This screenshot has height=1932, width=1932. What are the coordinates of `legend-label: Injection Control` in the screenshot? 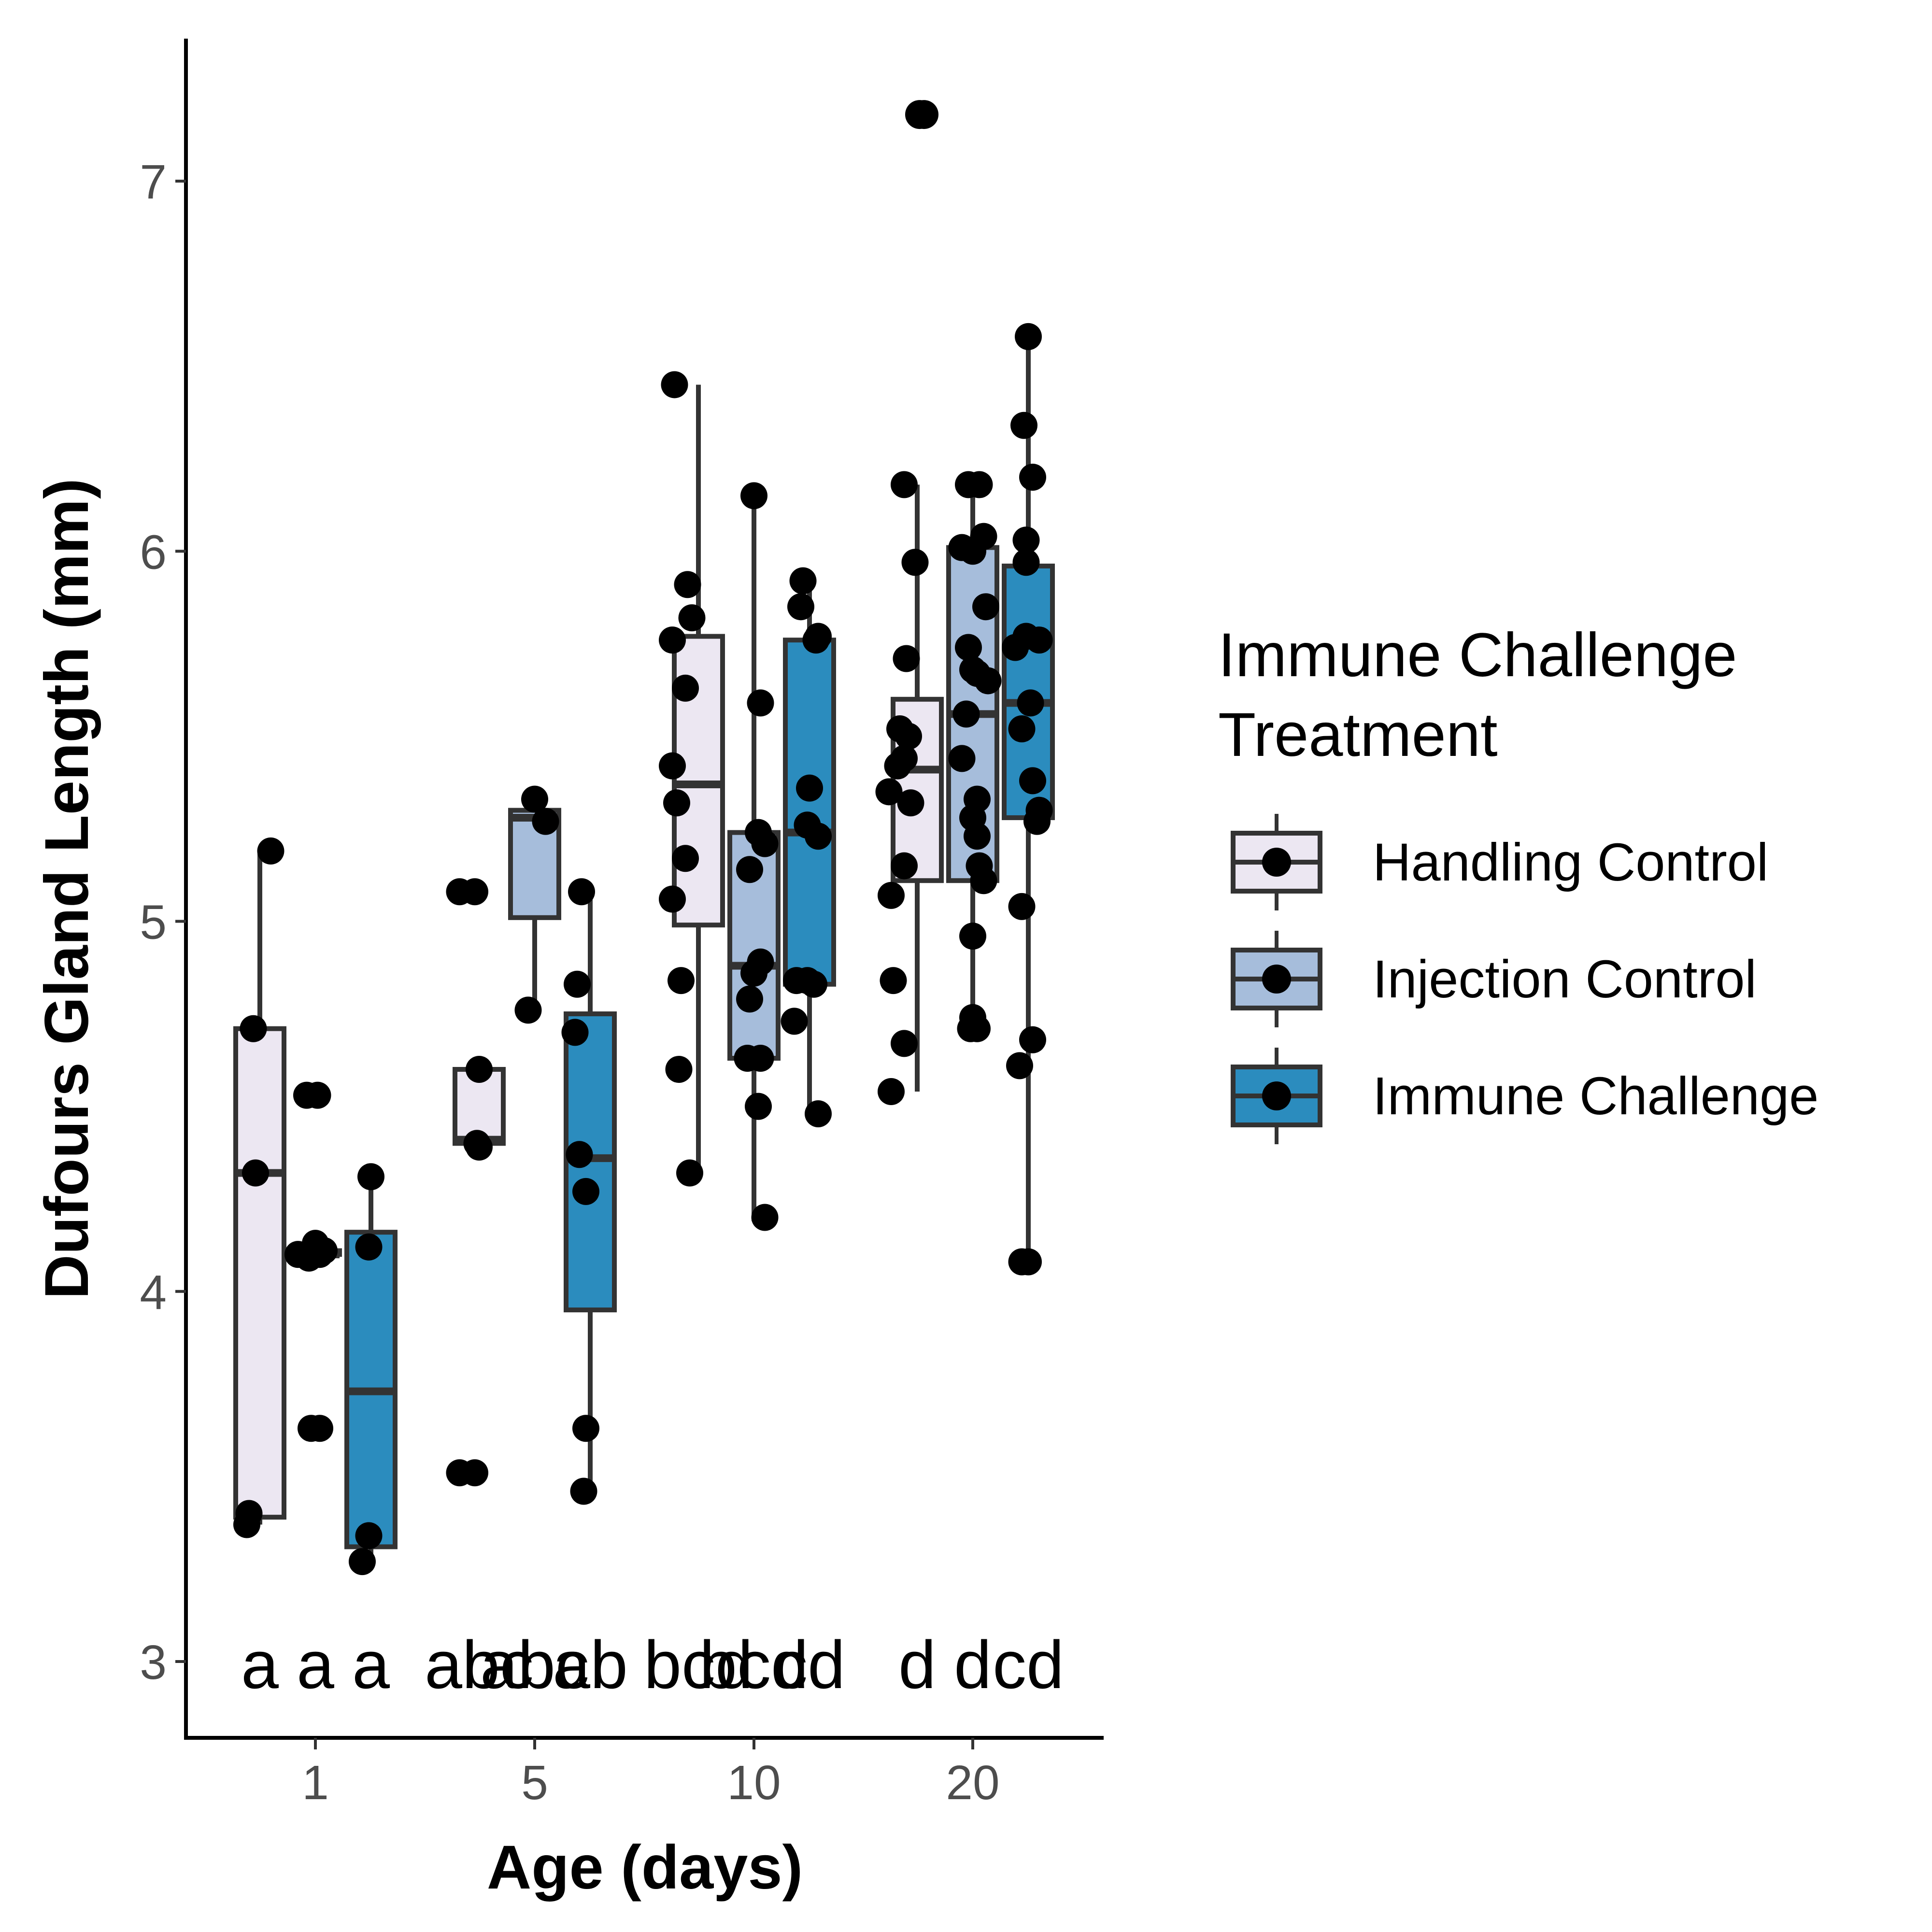 It's located at (1565, 979).